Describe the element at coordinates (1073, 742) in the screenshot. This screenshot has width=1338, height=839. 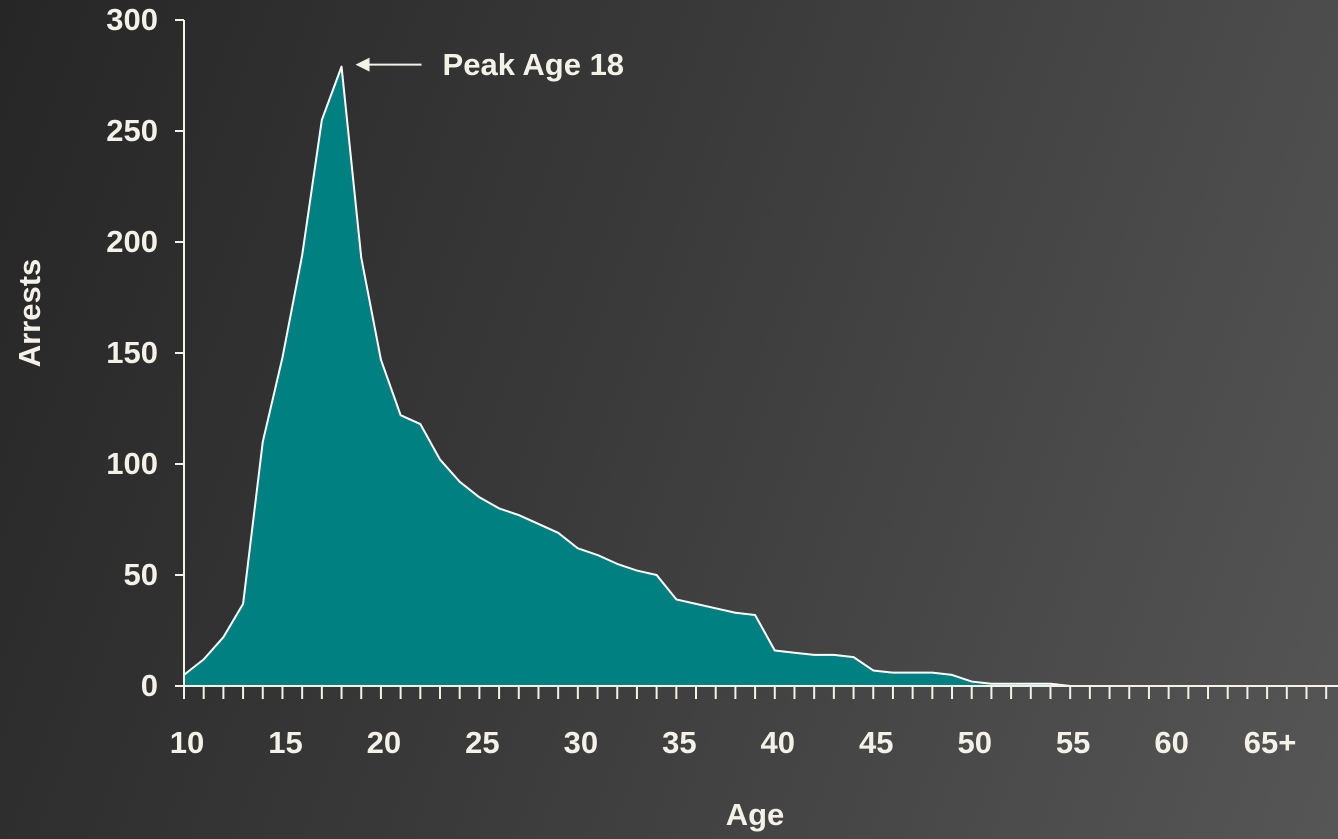
I see `x-tick-label: 55` at that location.